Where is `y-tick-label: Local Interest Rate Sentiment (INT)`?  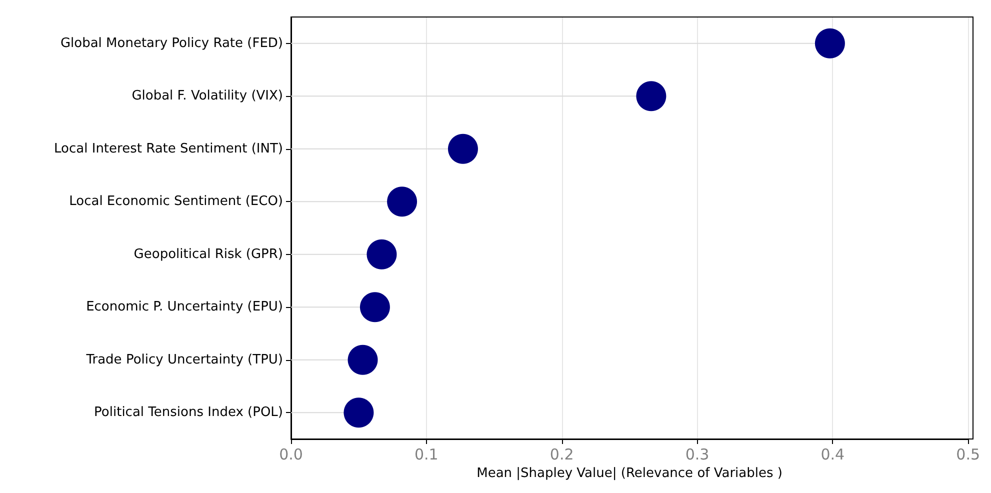
y-tick-label: Local Interest Rate Sentiment (INT) is located at coordinates (168, 148).